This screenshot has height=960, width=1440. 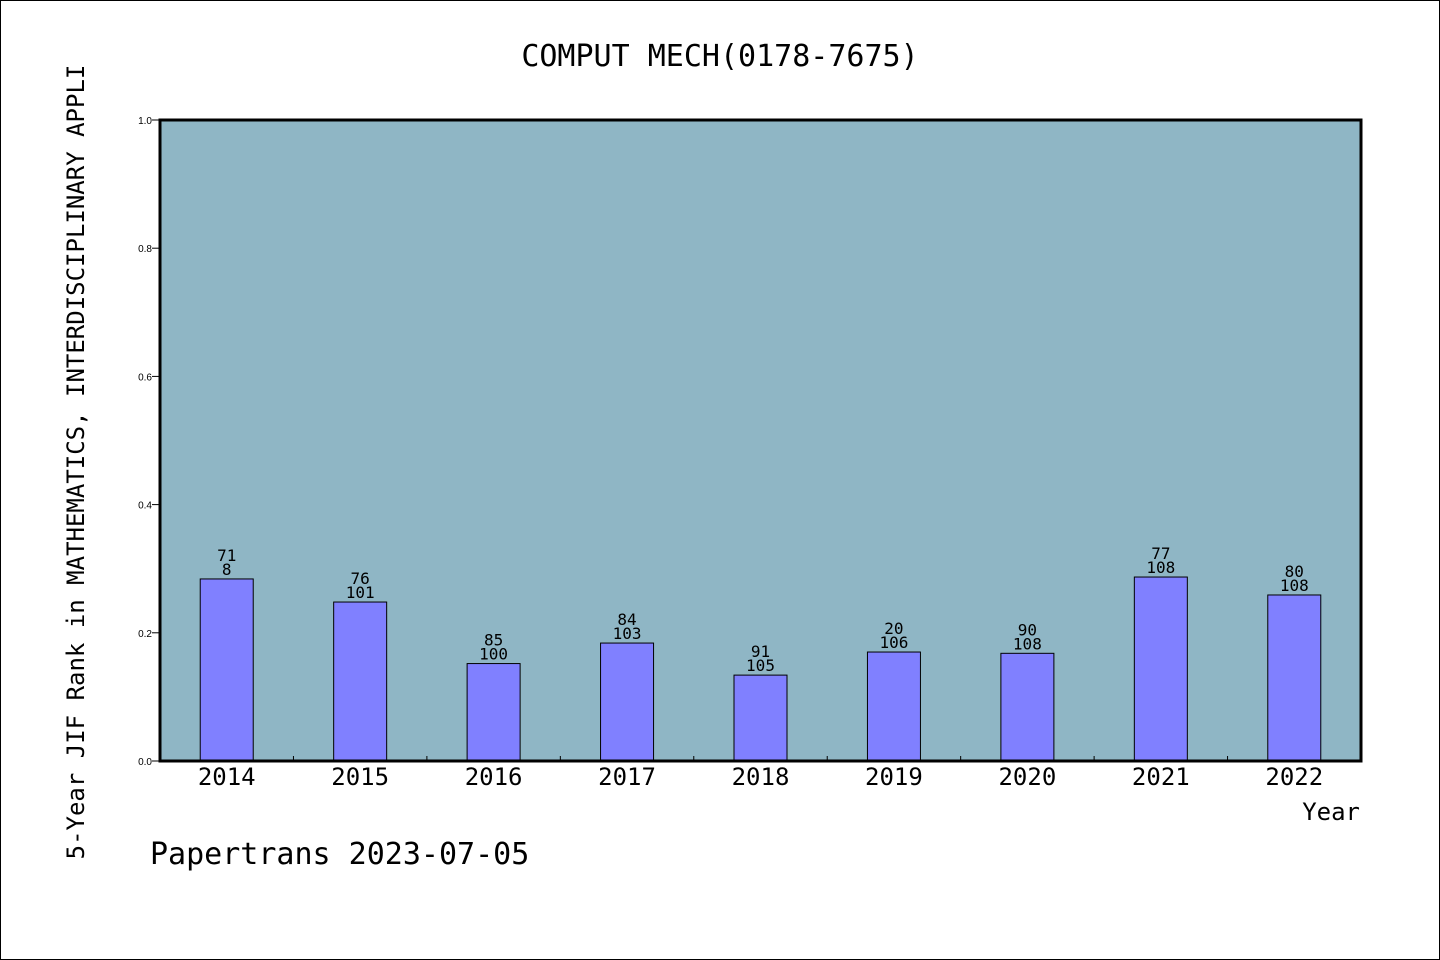 What do you see at coordinates (1160, 669) in the screenshot?
I see `bar-2021` at bounding box center [1160, 669].